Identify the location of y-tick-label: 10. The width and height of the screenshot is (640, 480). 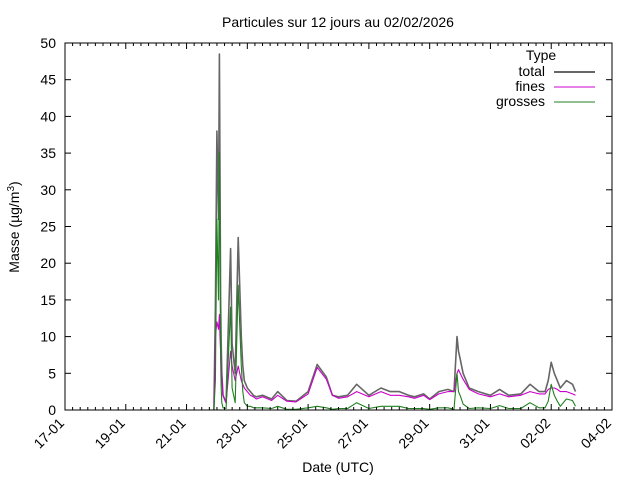
(48, 337).